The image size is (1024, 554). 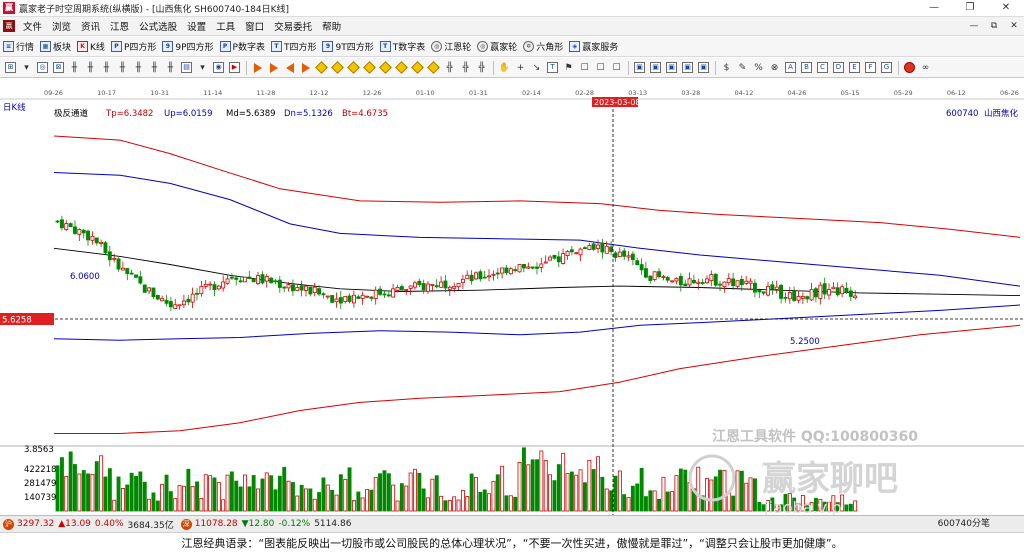 What do you see at coordinates (790, 67) in the screenshot?
I see `draw-tool-17-icon: A` at bounding box center [790, 67].